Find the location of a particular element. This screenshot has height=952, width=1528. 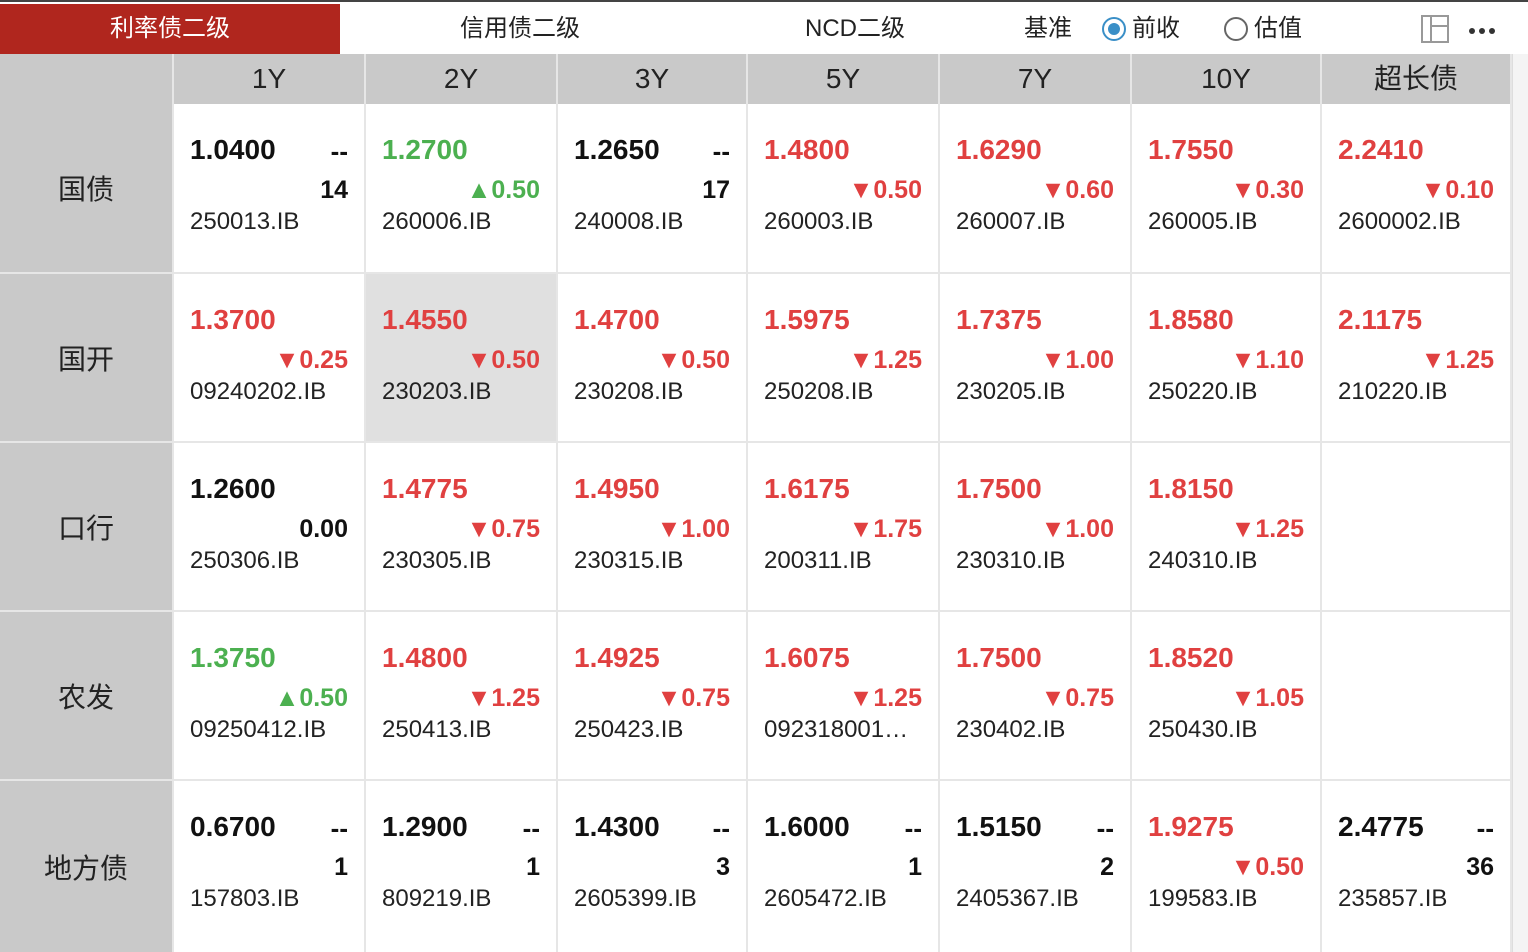

bond-code: 250220.IB is located at coordinates (1203, 391).